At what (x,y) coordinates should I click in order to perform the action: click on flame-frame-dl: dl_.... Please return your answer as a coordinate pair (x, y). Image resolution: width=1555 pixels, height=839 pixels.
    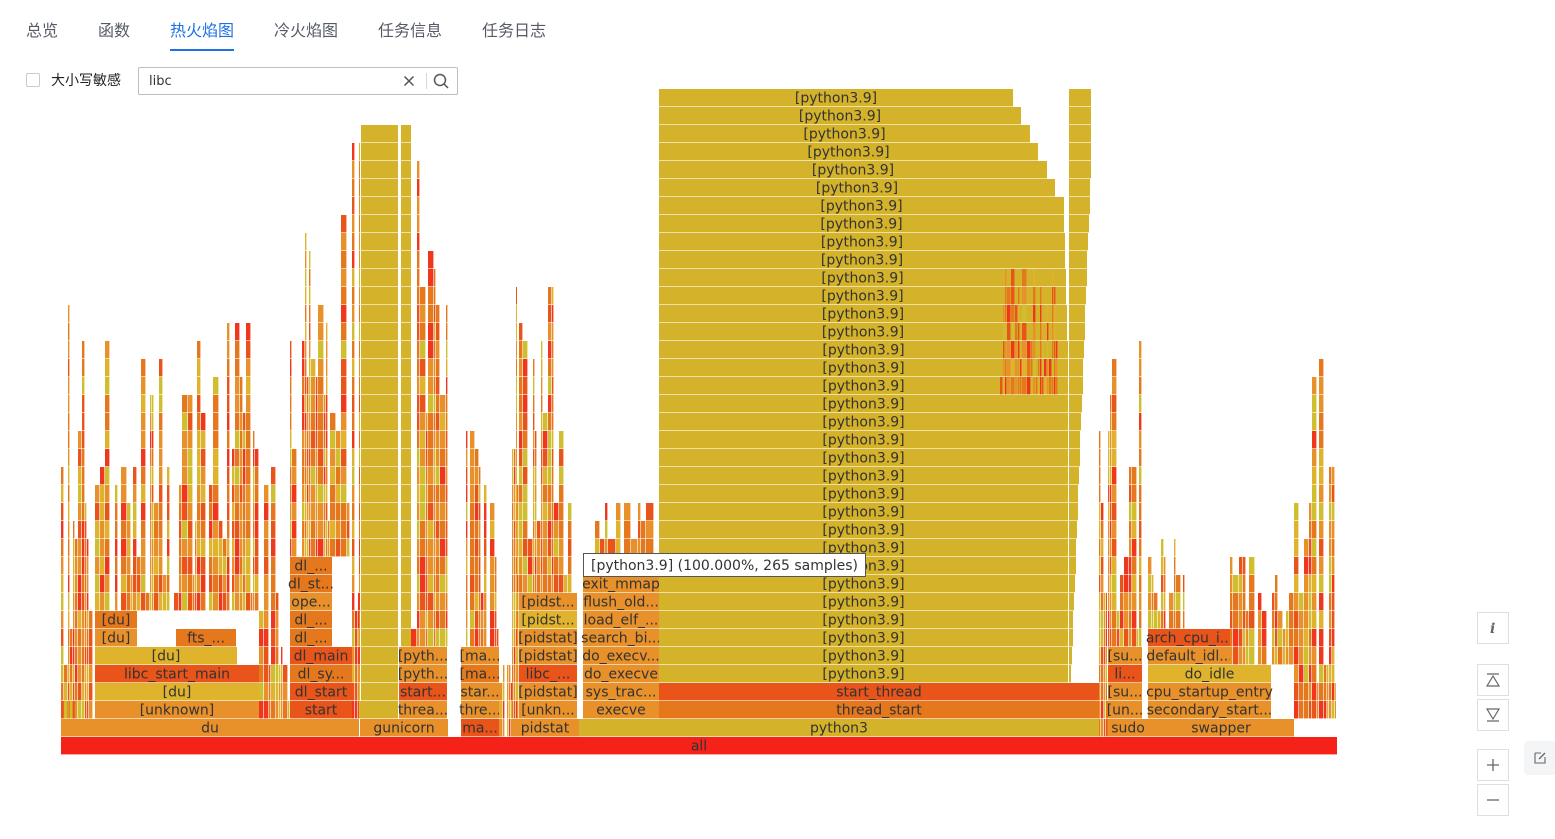
    Looking at the image, I should click on (311, 620).